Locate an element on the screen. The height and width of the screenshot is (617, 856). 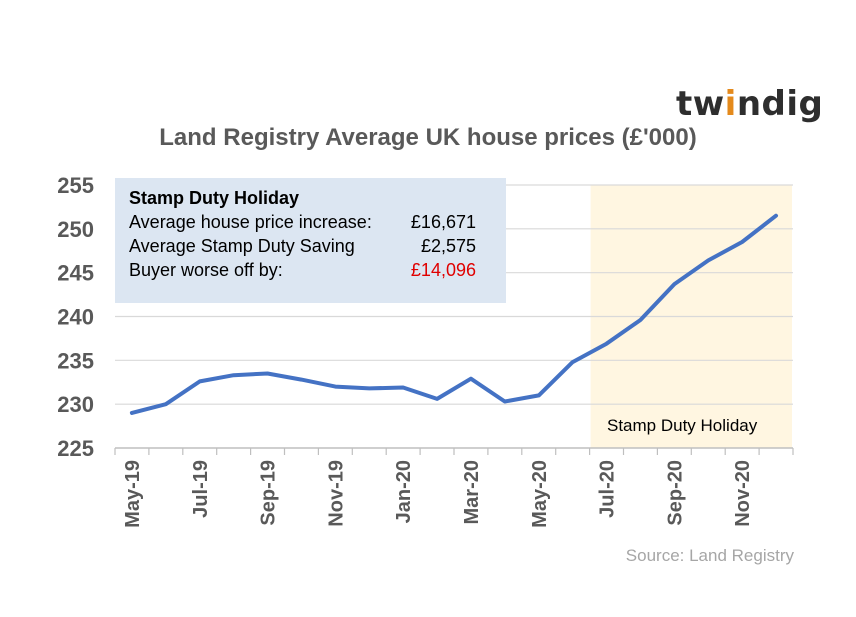
source-note: Source: Land Registry is located at coordinates (709, 555).